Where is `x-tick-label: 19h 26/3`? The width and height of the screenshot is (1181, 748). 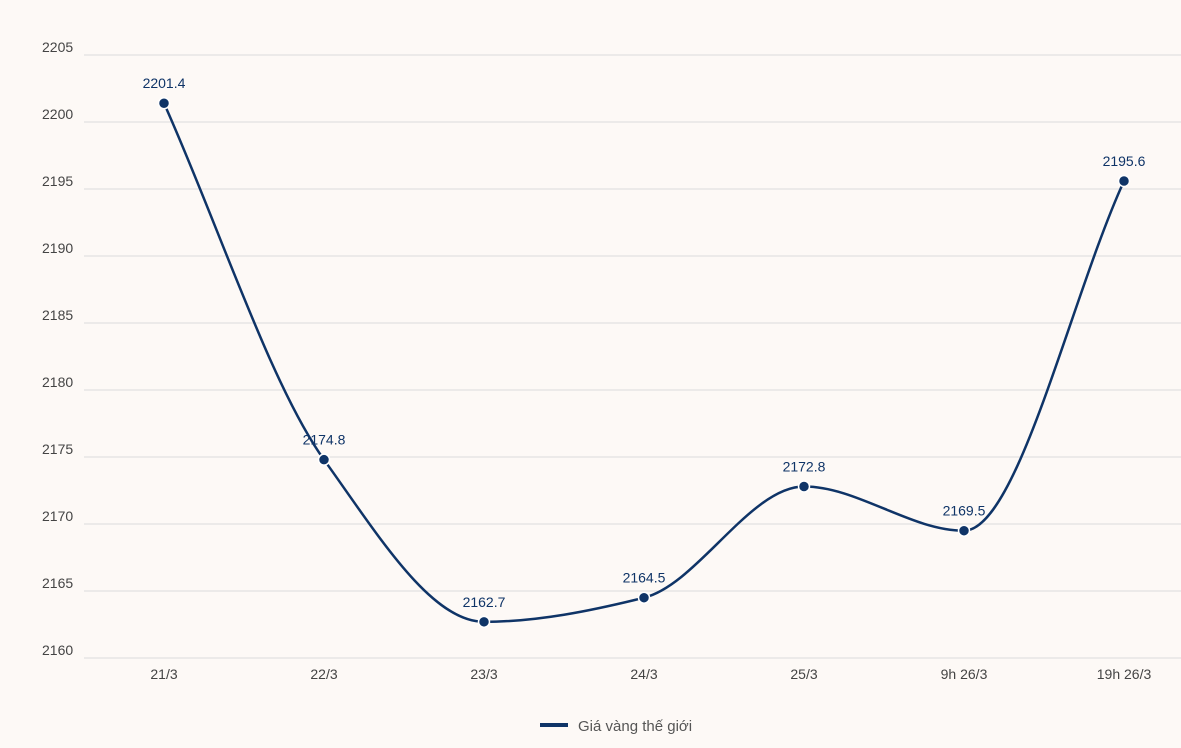
x-tick-label: 19h 26/3 is located at coordinates (1124, 674).